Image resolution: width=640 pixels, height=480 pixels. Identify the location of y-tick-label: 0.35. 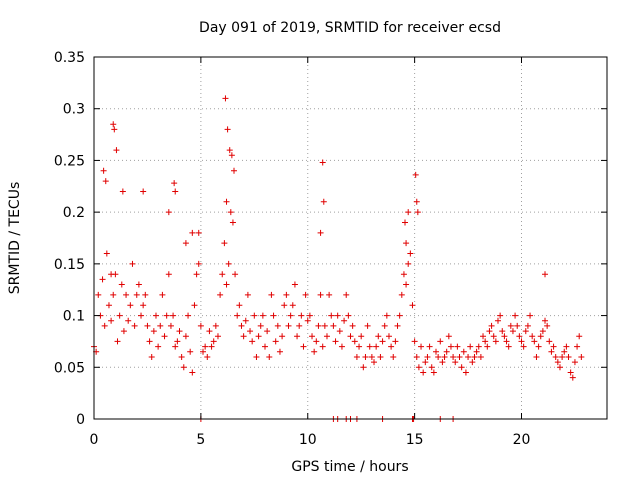
(69, 58).